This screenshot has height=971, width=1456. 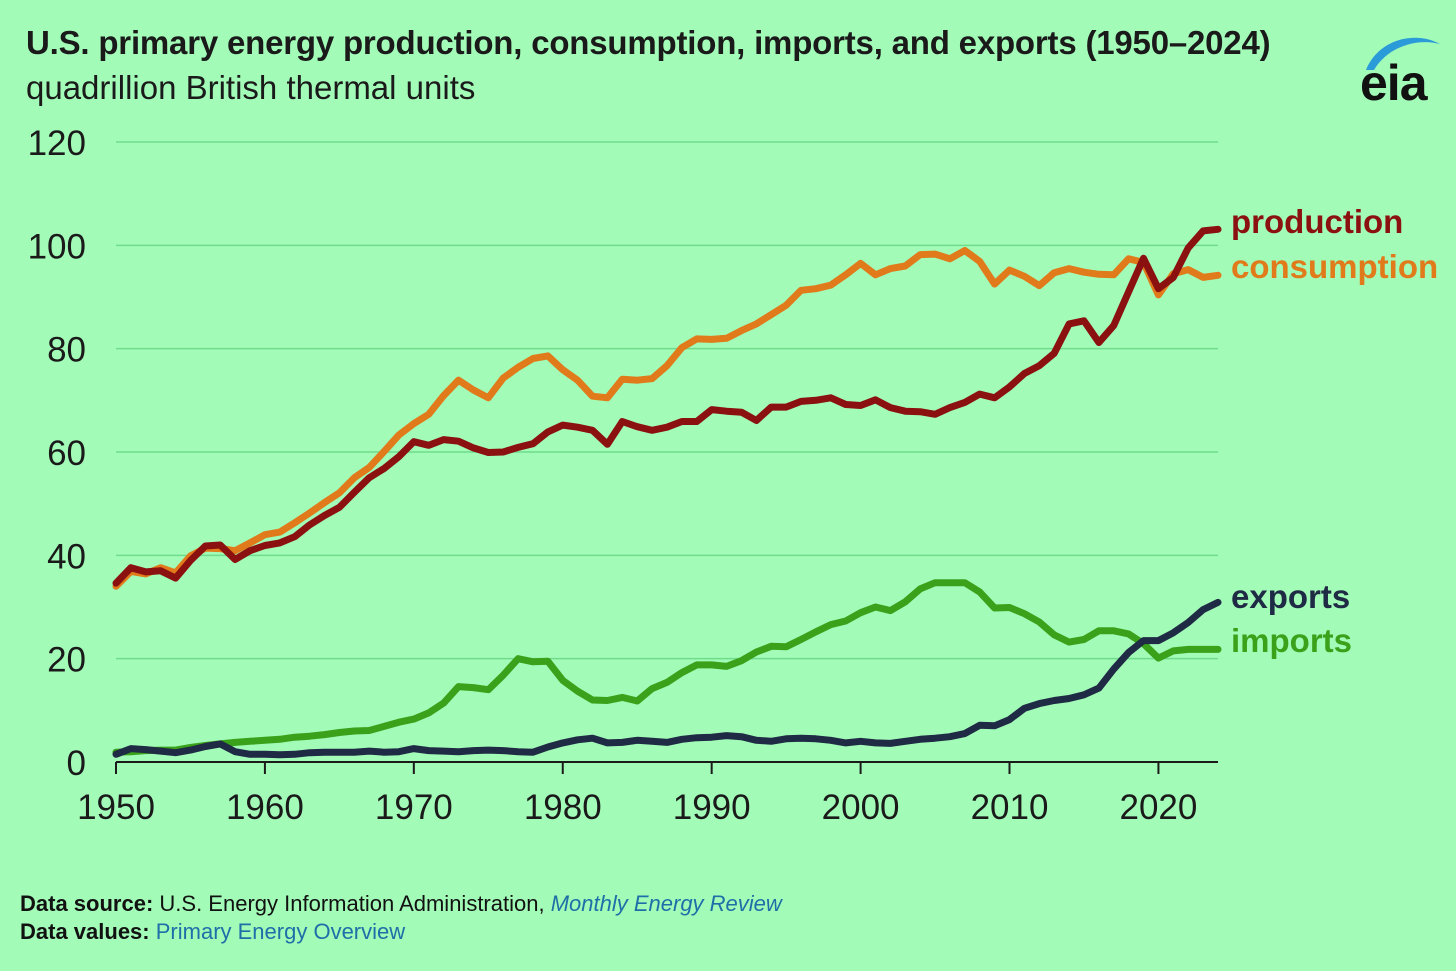 I want to click on x-axis: 1950 1960 1970 1980 1990 2000 2010 2020, so click(x=647, y=794).